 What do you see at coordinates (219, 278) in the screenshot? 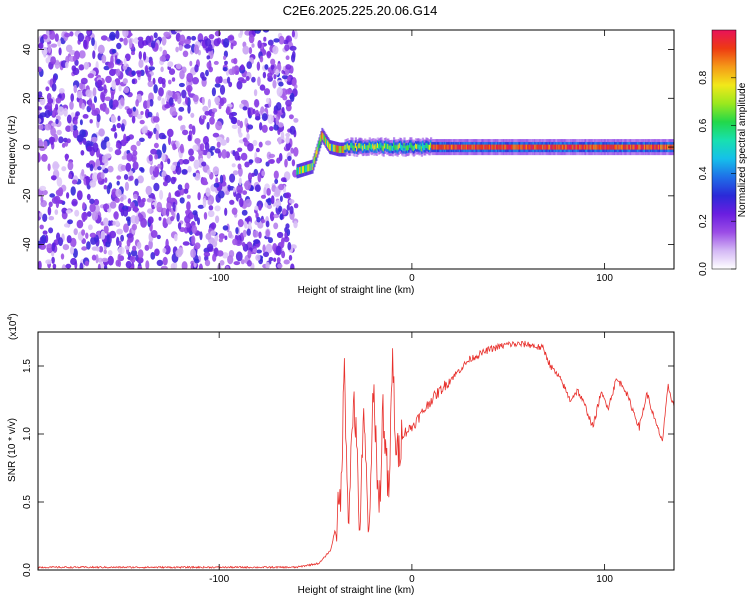
I see `x-tick-label: -100` at bounding box center [219, 278].